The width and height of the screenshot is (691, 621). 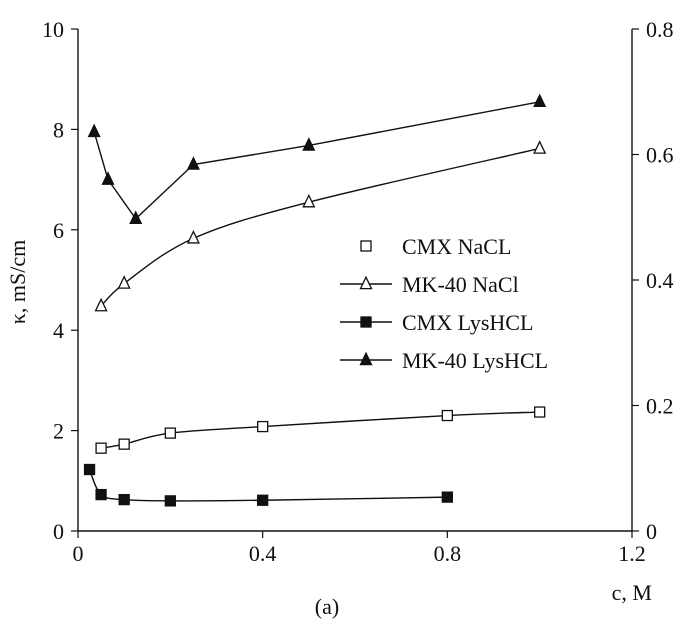 I want to click on y-left-tick-label: 8, so click(x=58, y=129).